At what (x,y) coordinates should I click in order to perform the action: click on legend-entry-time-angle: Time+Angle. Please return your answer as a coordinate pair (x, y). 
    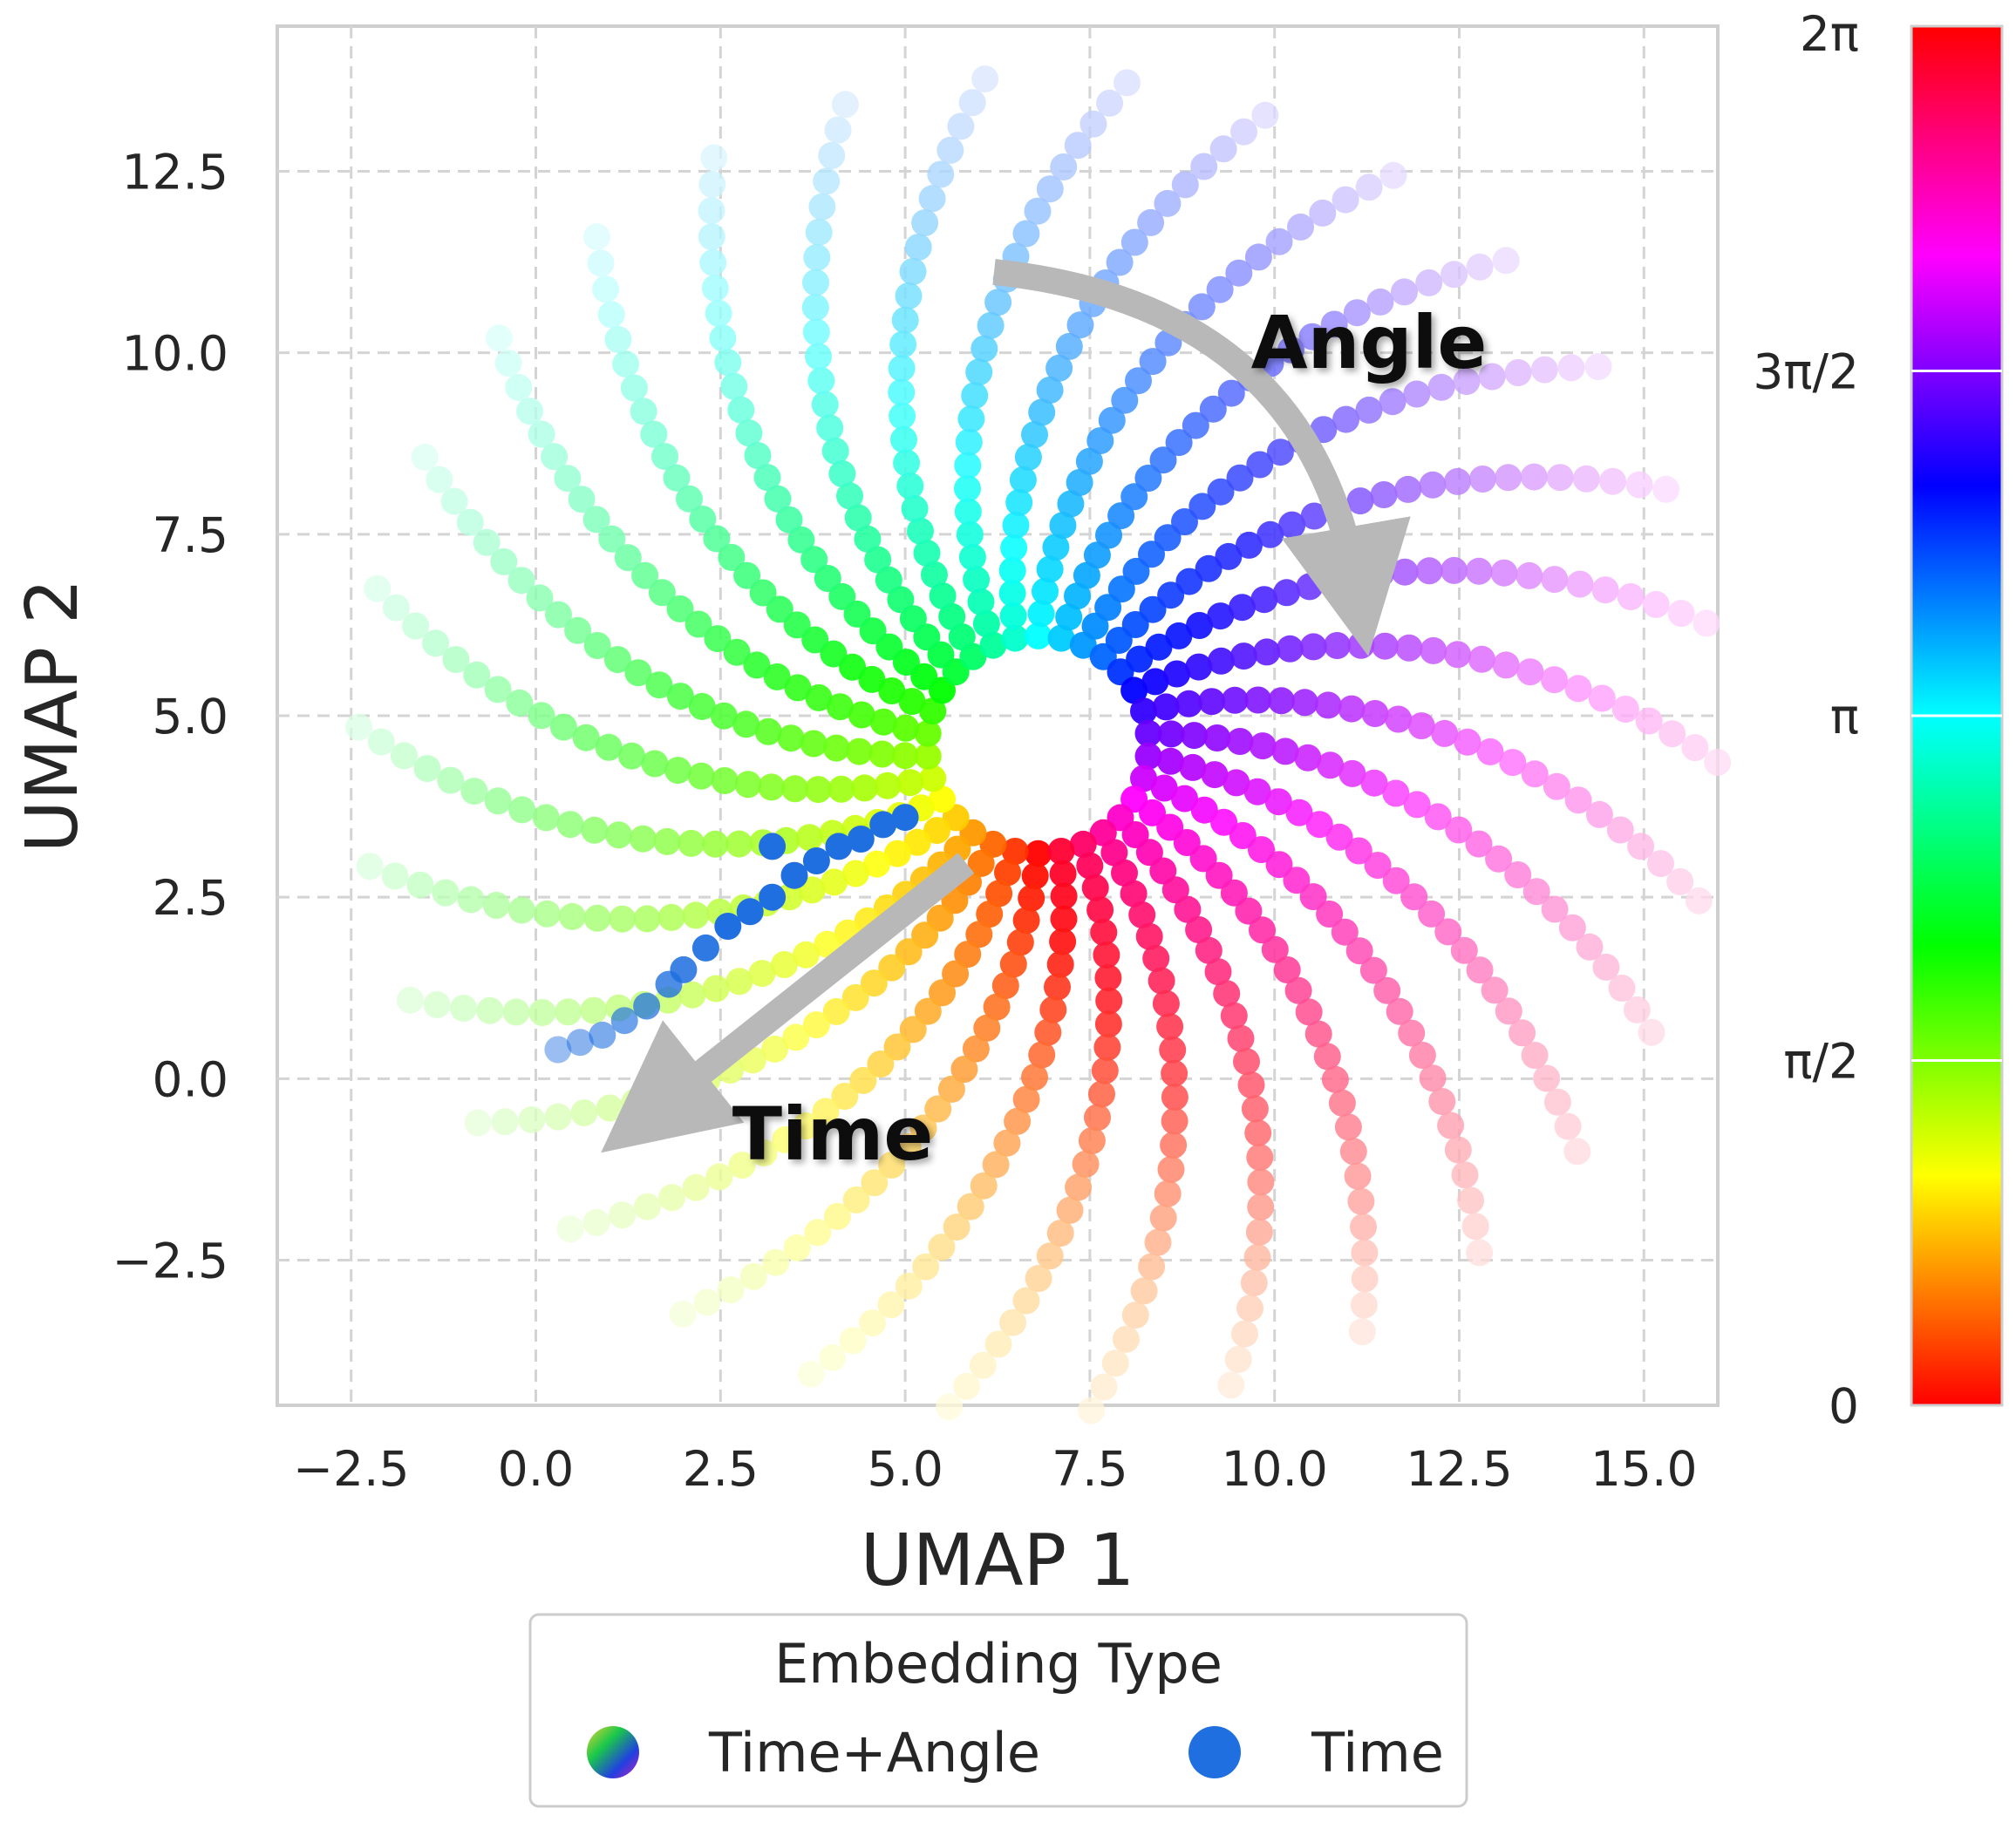
    Looking at the image, I should click on (874, 1753).